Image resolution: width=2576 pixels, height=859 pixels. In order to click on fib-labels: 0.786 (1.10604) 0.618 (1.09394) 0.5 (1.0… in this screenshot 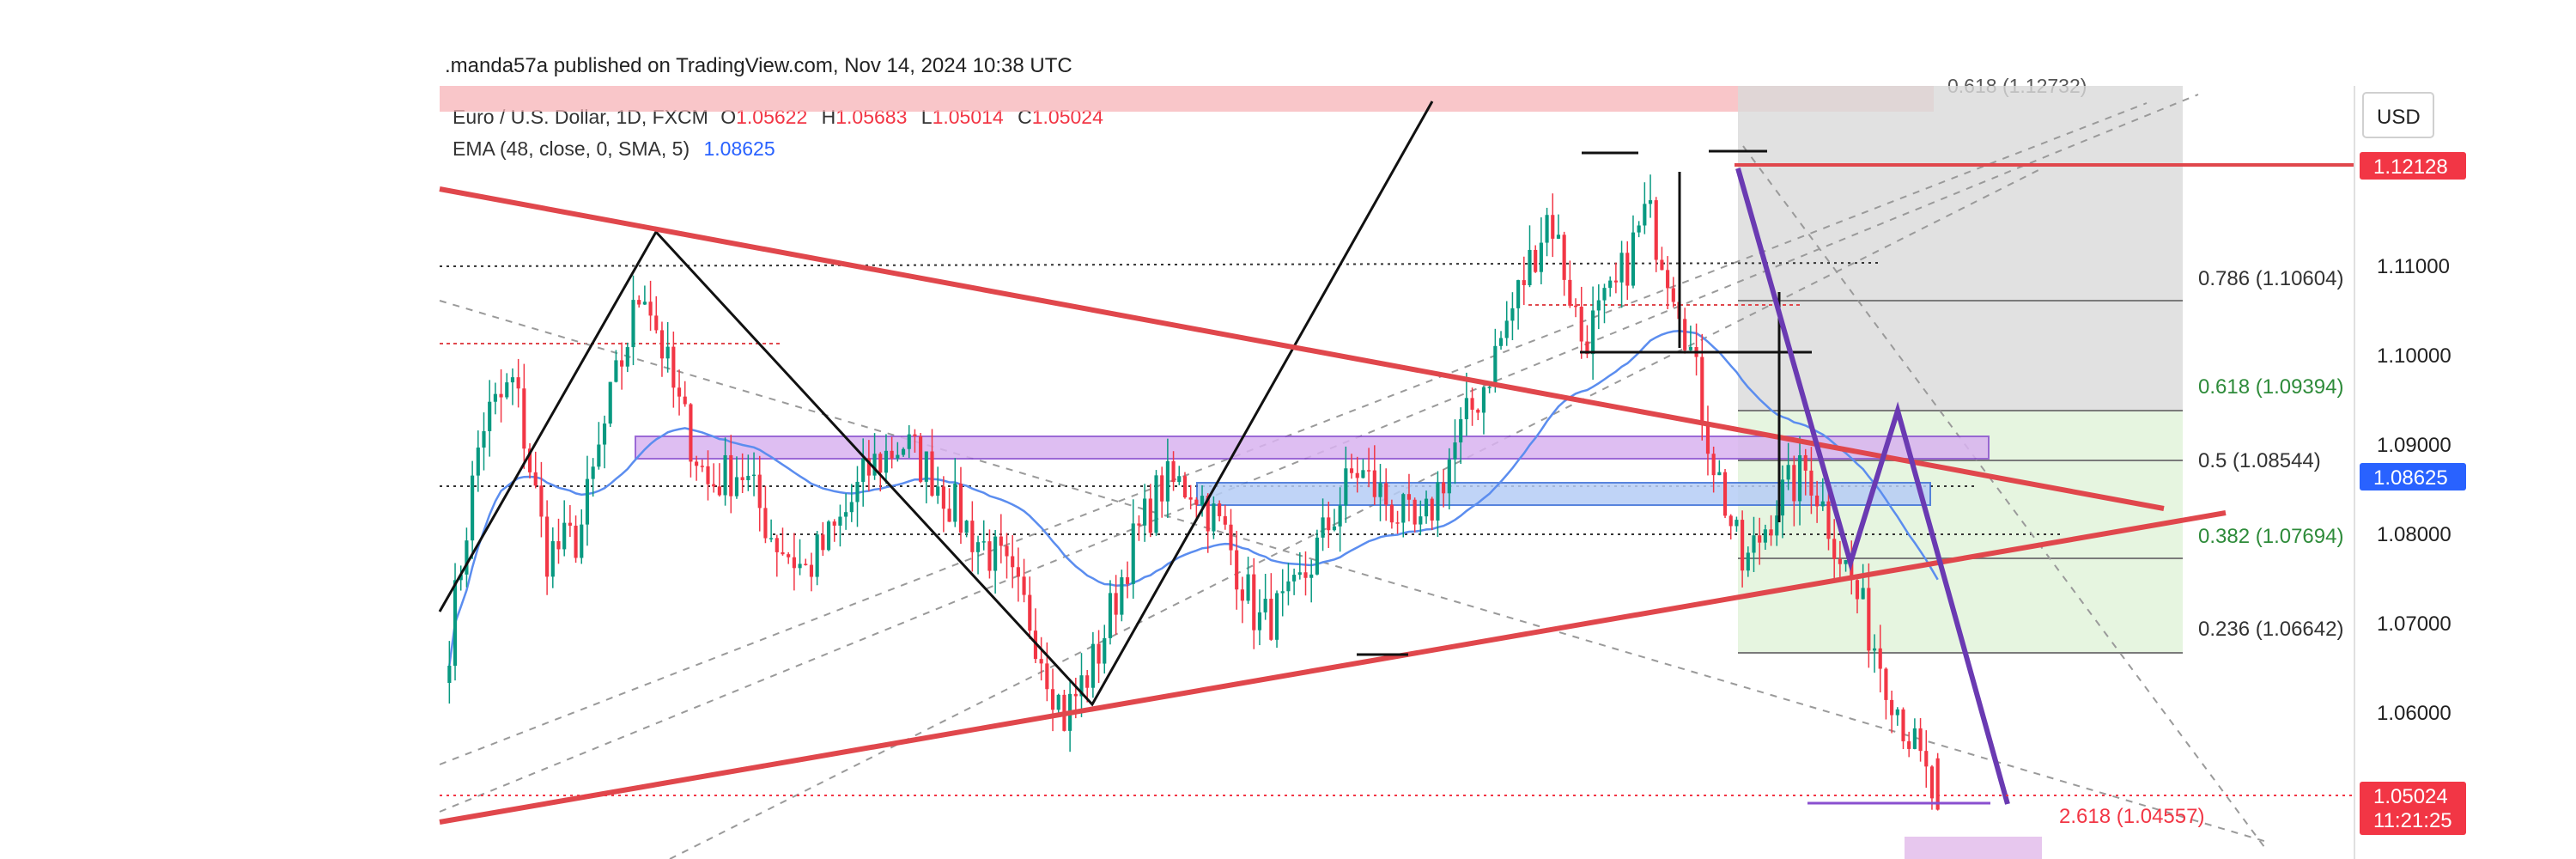, I will do `click(2201, 547)`.